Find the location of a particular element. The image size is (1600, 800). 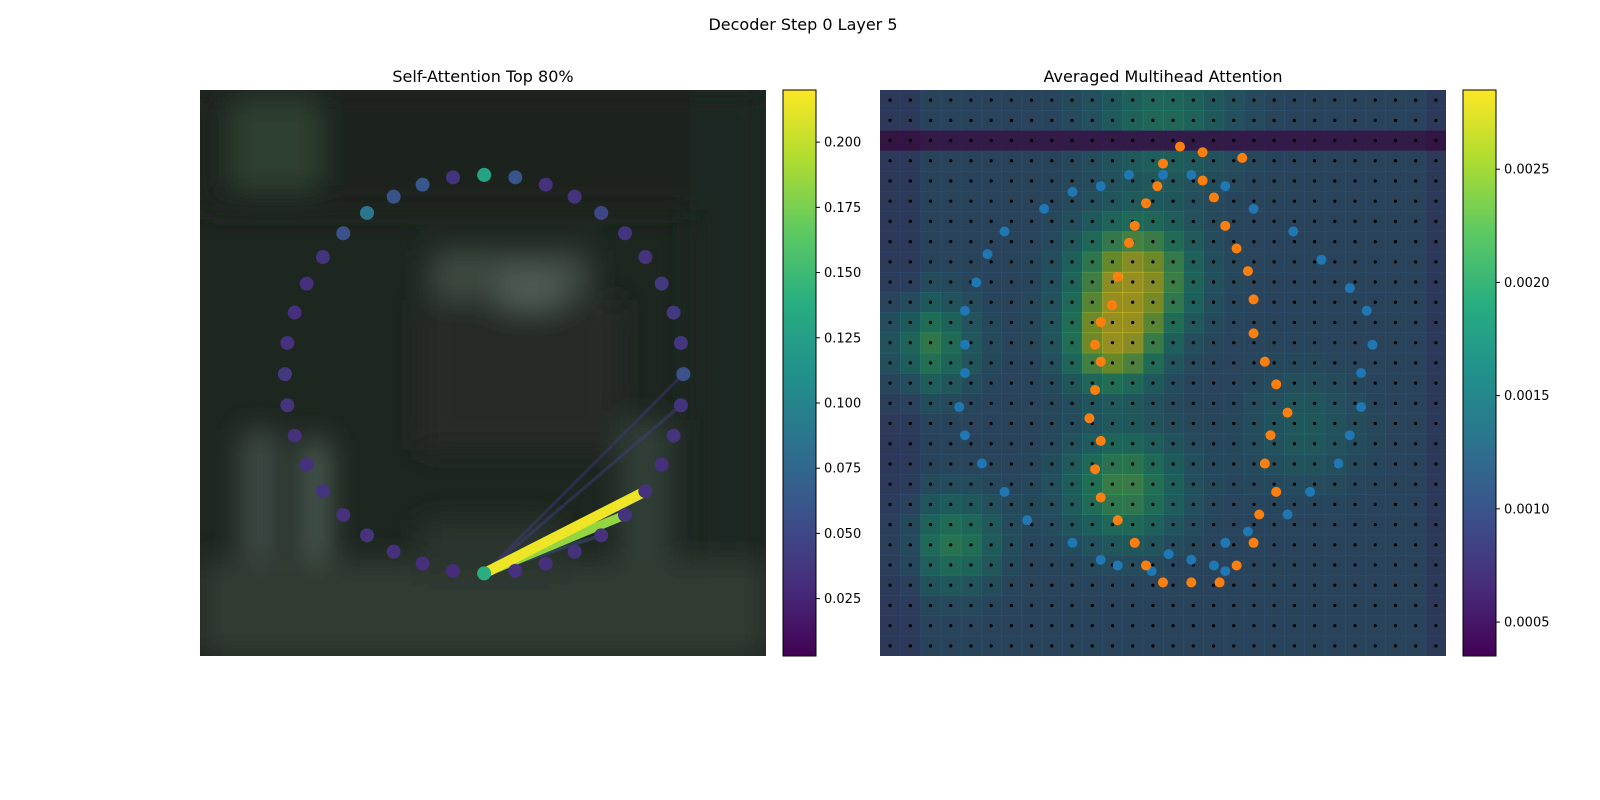

left-colorbar is located at coordinates (799, 373).